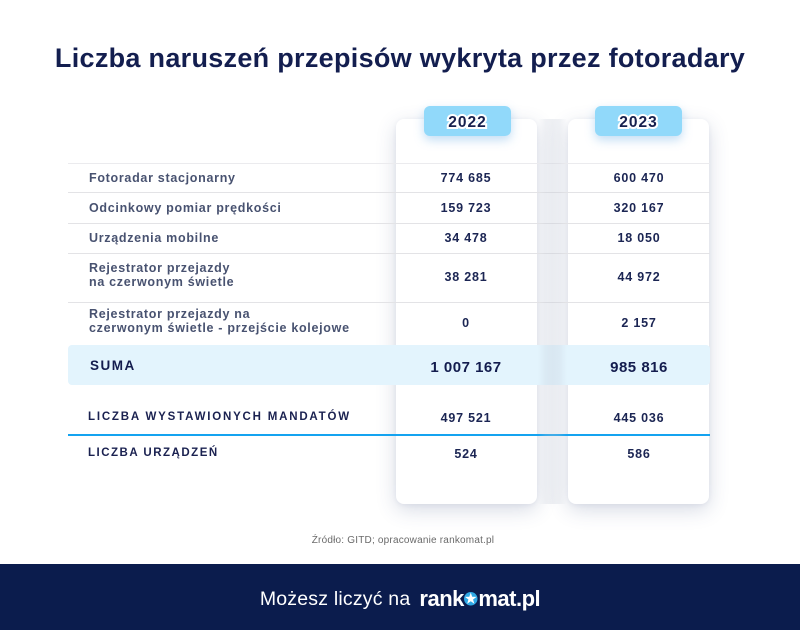 The image size is (800, 632). What do you see at coordinates (638, 122) in the screenshot?
I see `svg-text: 2023` at bounding box center [638, 122].